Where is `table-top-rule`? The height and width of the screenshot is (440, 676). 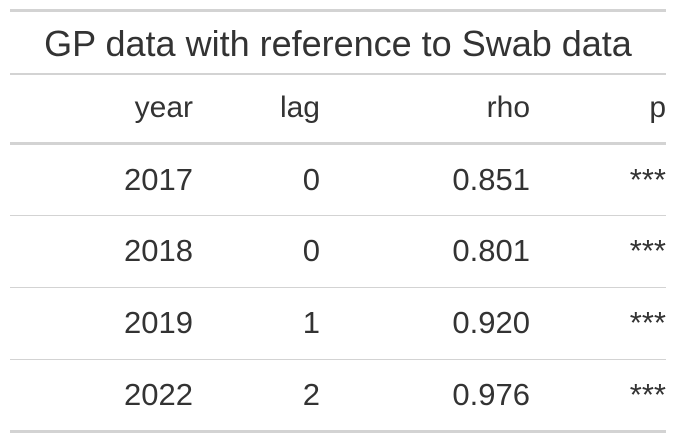 table-top-rule is located at coordinates (338, 10).